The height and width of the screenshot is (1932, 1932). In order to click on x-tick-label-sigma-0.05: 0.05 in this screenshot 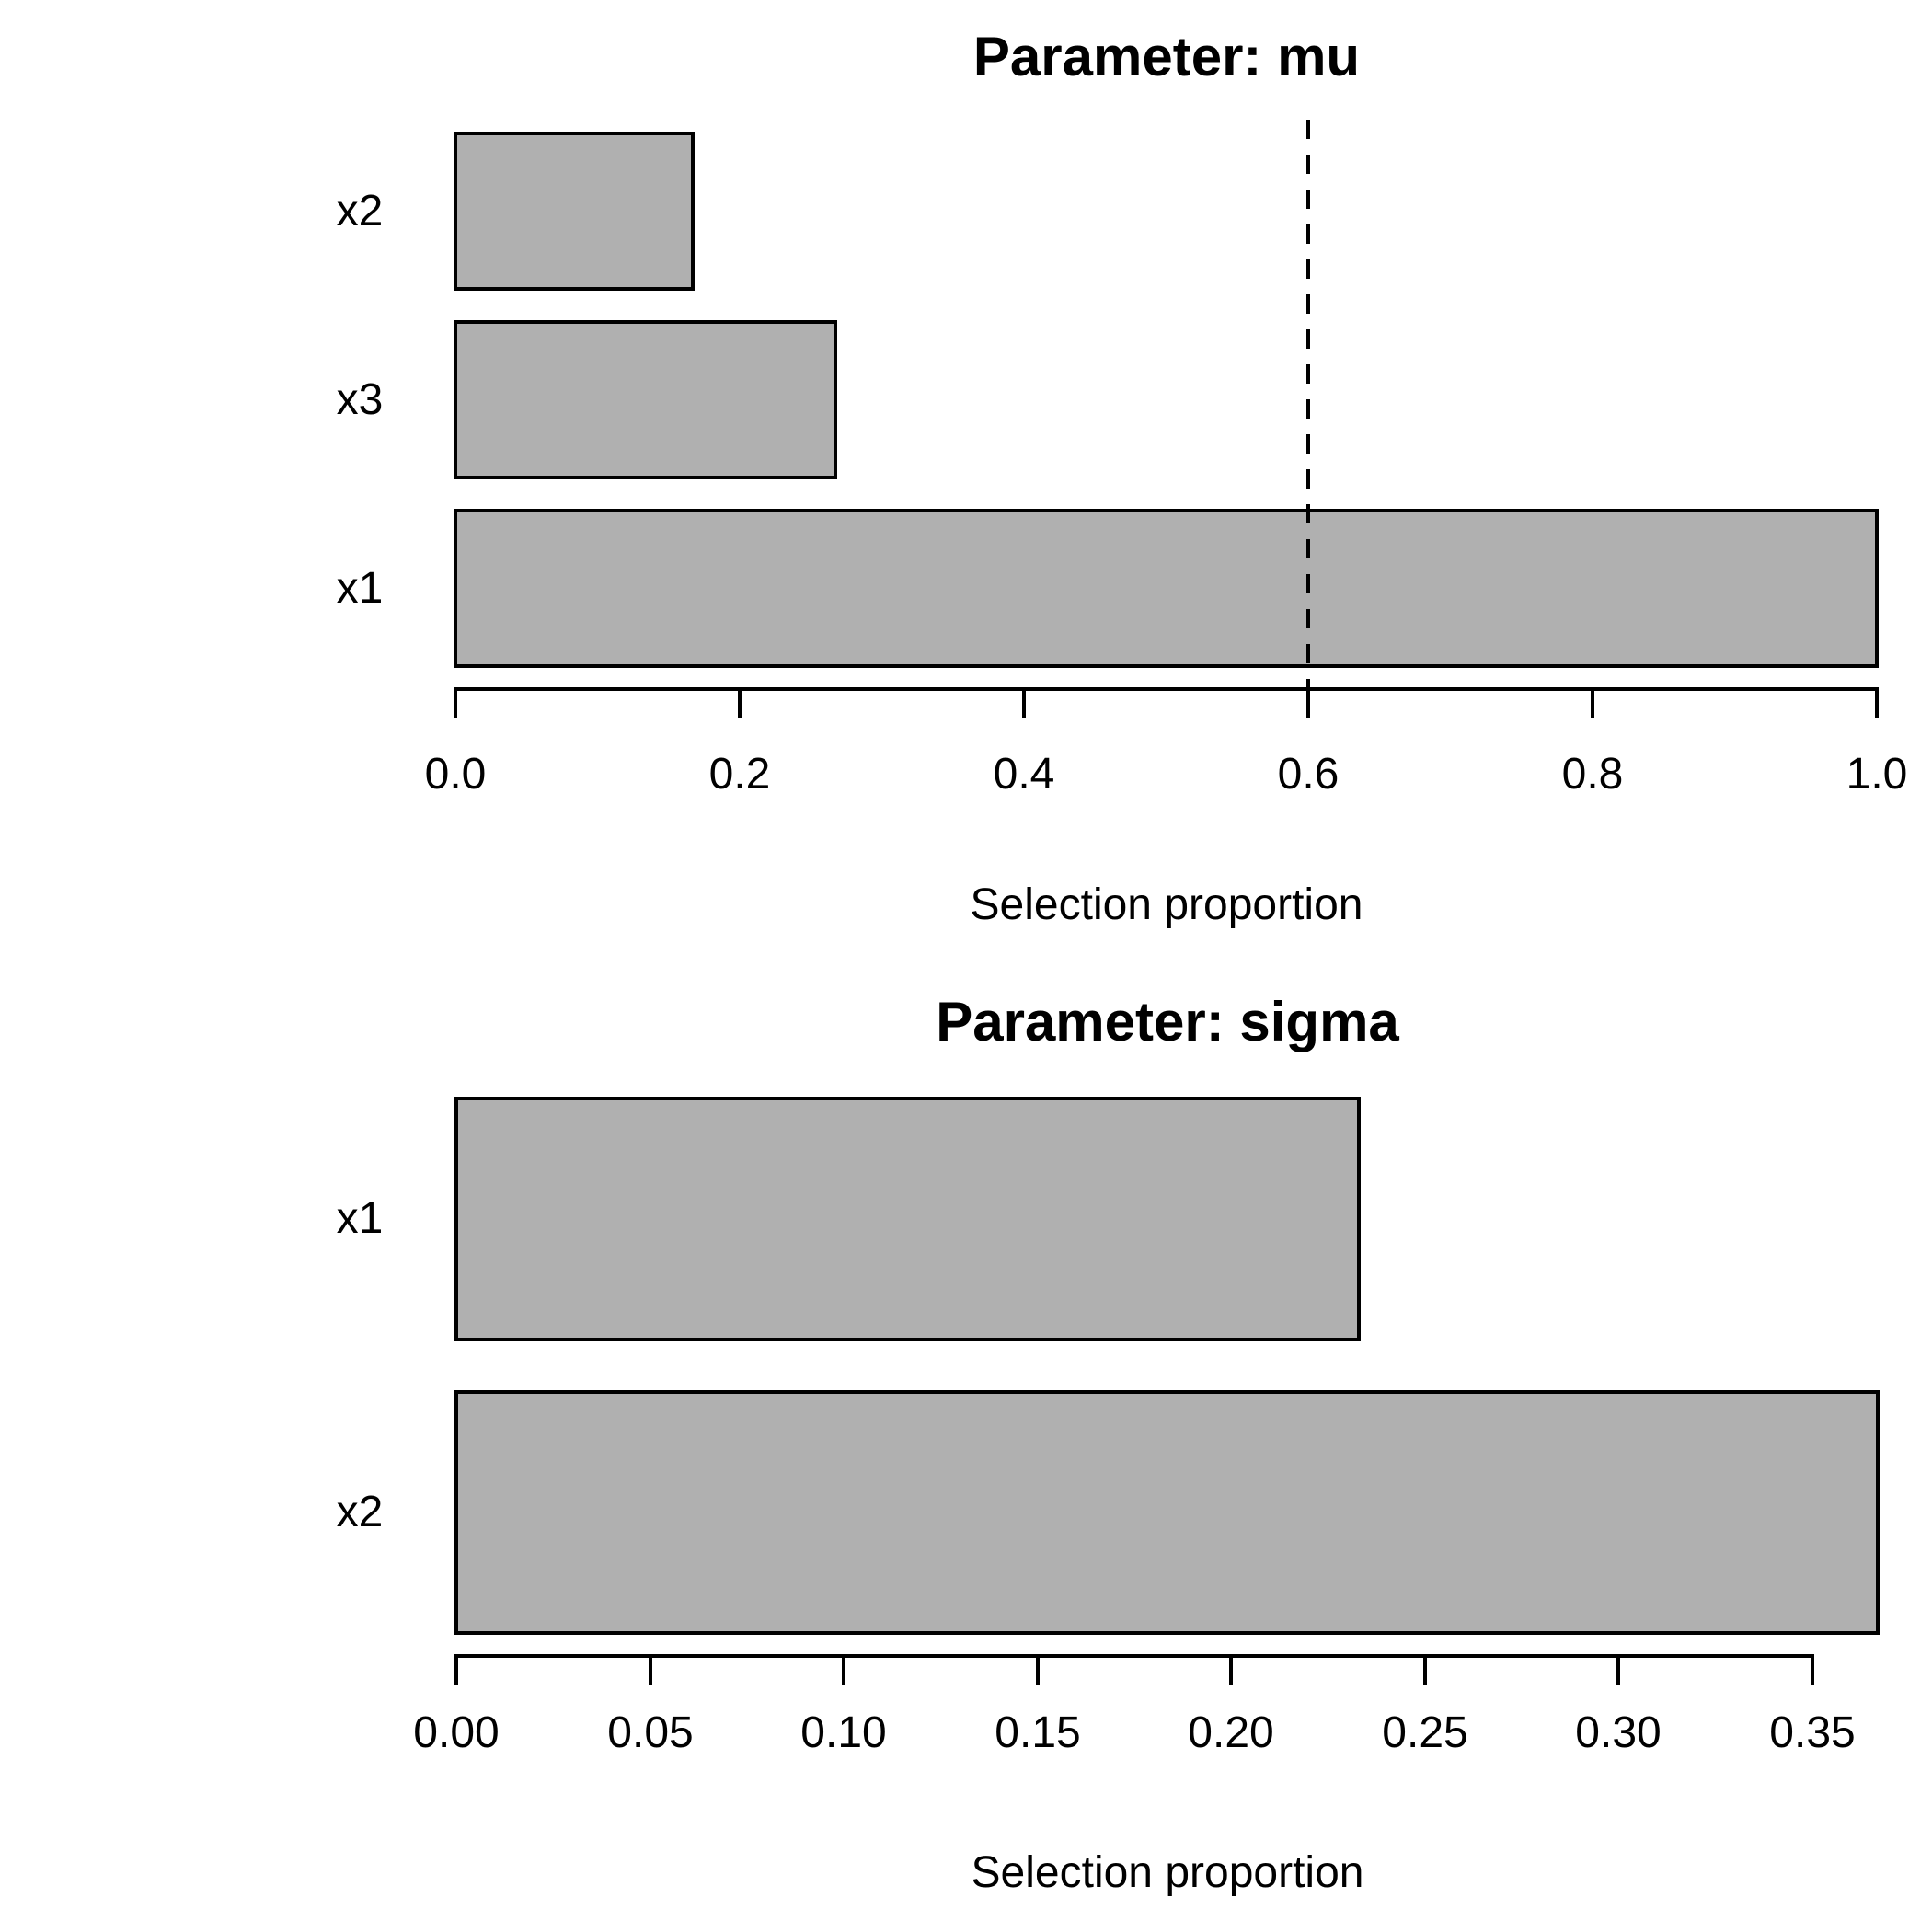, I will do `click(650, 1732)`.